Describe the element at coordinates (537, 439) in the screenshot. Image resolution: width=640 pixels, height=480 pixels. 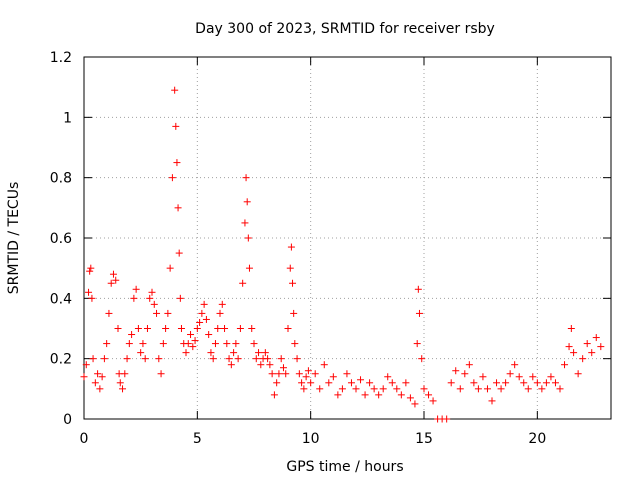
I see `x-tick-label: 20` at that location.